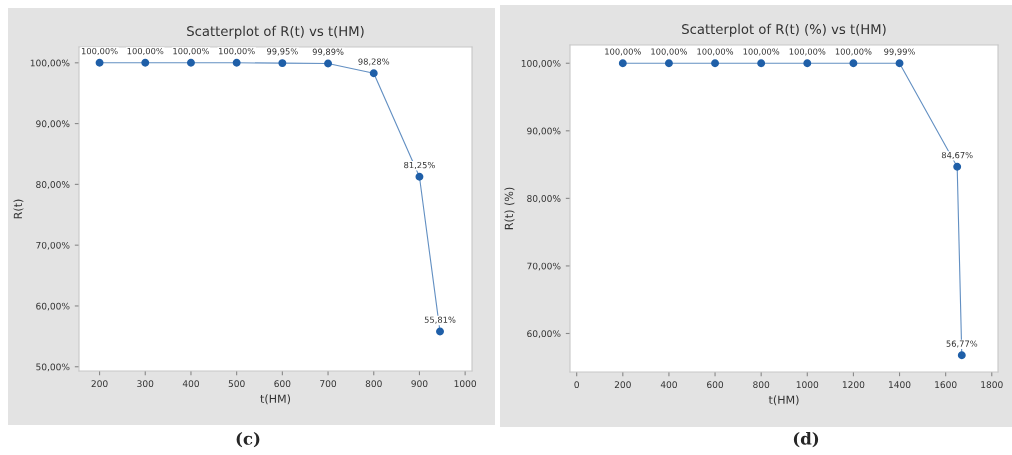  Describe the element at coordinates (946, 385) in the screenshot. I see `x-tick-label: 1600` at that location.